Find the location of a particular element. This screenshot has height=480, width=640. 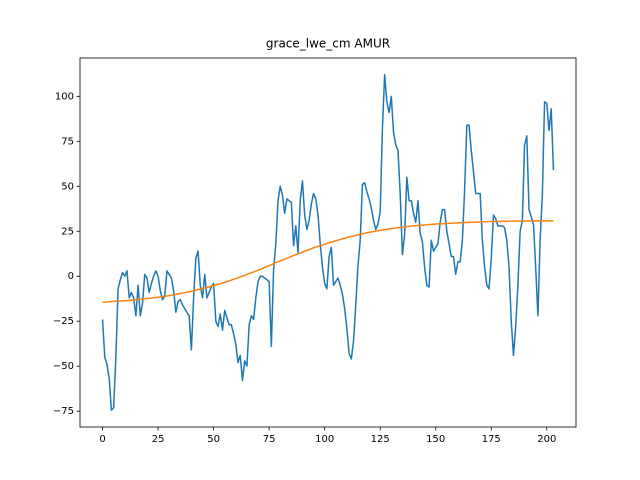

y-tick-label: −50 is located at coordinates (63, 366).